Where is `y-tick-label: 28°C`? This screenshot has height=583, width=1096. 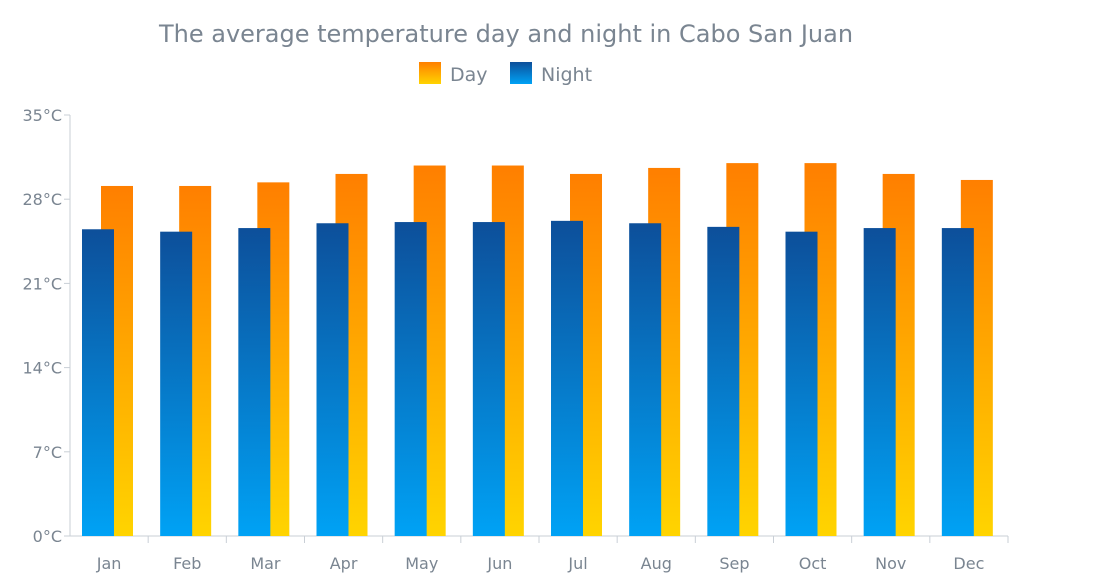
y-tick-label: 28°C is located at coordinates (42, 199).